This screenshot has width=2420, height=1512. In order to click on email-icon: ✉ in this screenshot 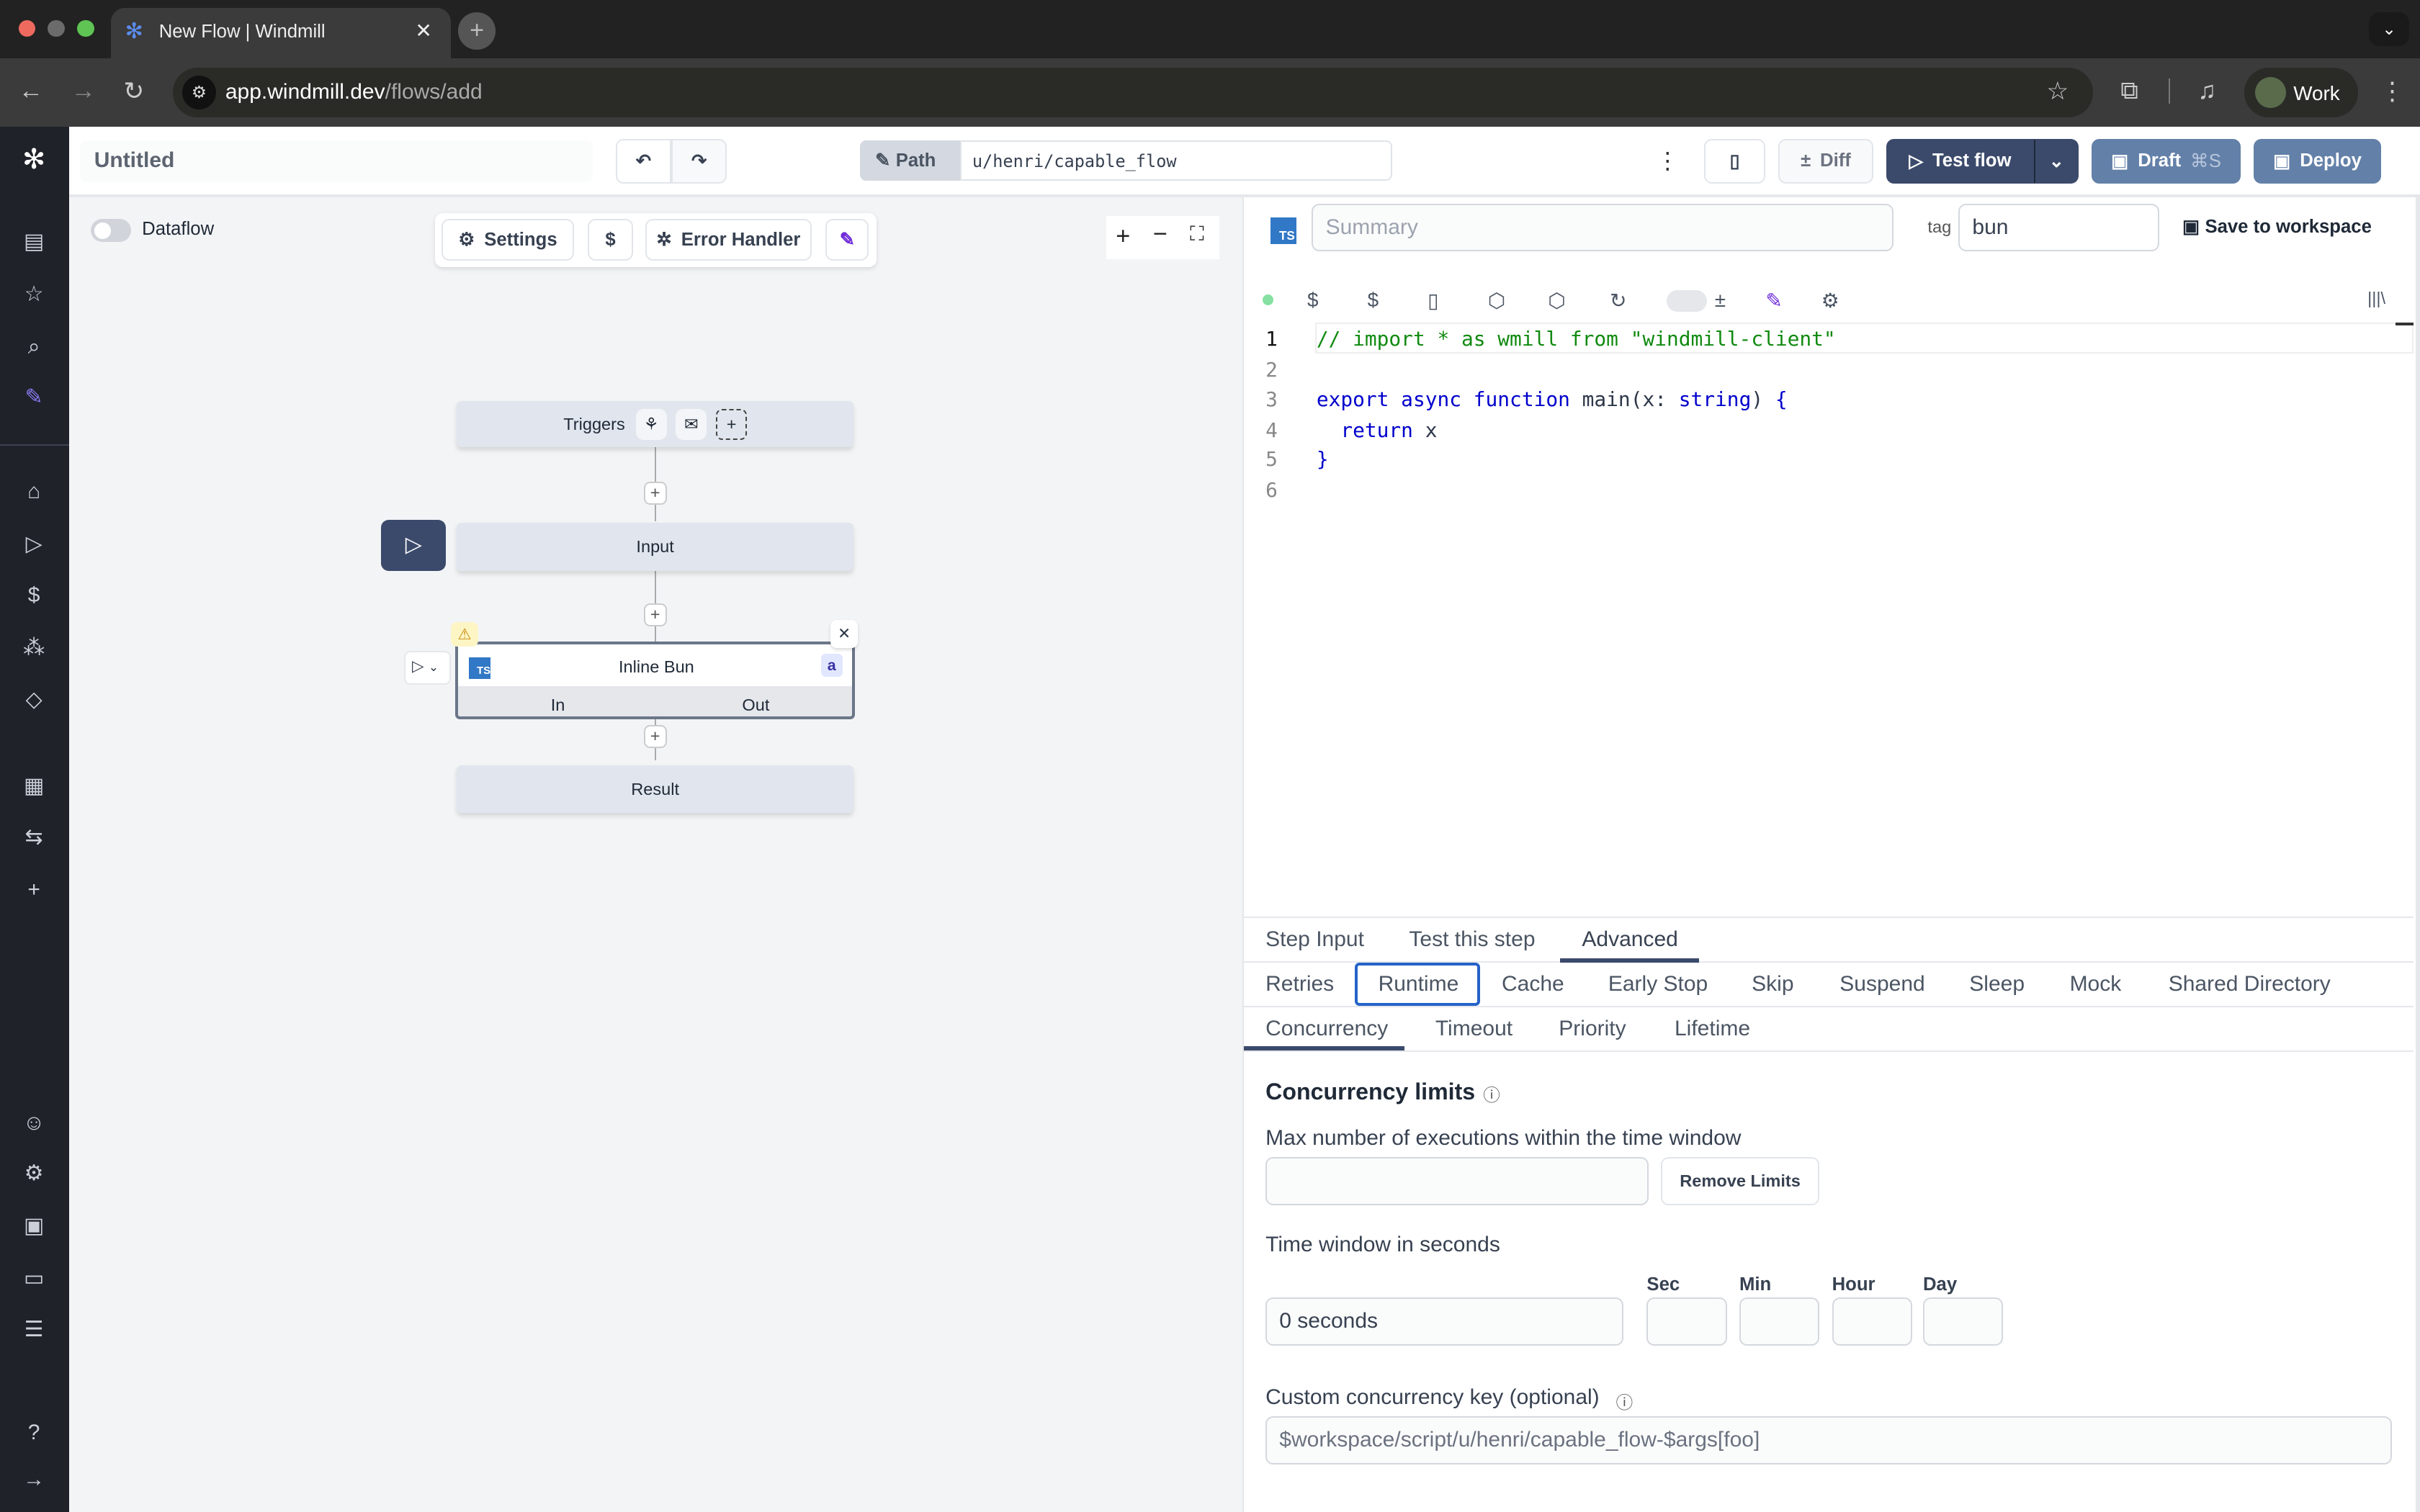, I will do `click(691, 424)`.